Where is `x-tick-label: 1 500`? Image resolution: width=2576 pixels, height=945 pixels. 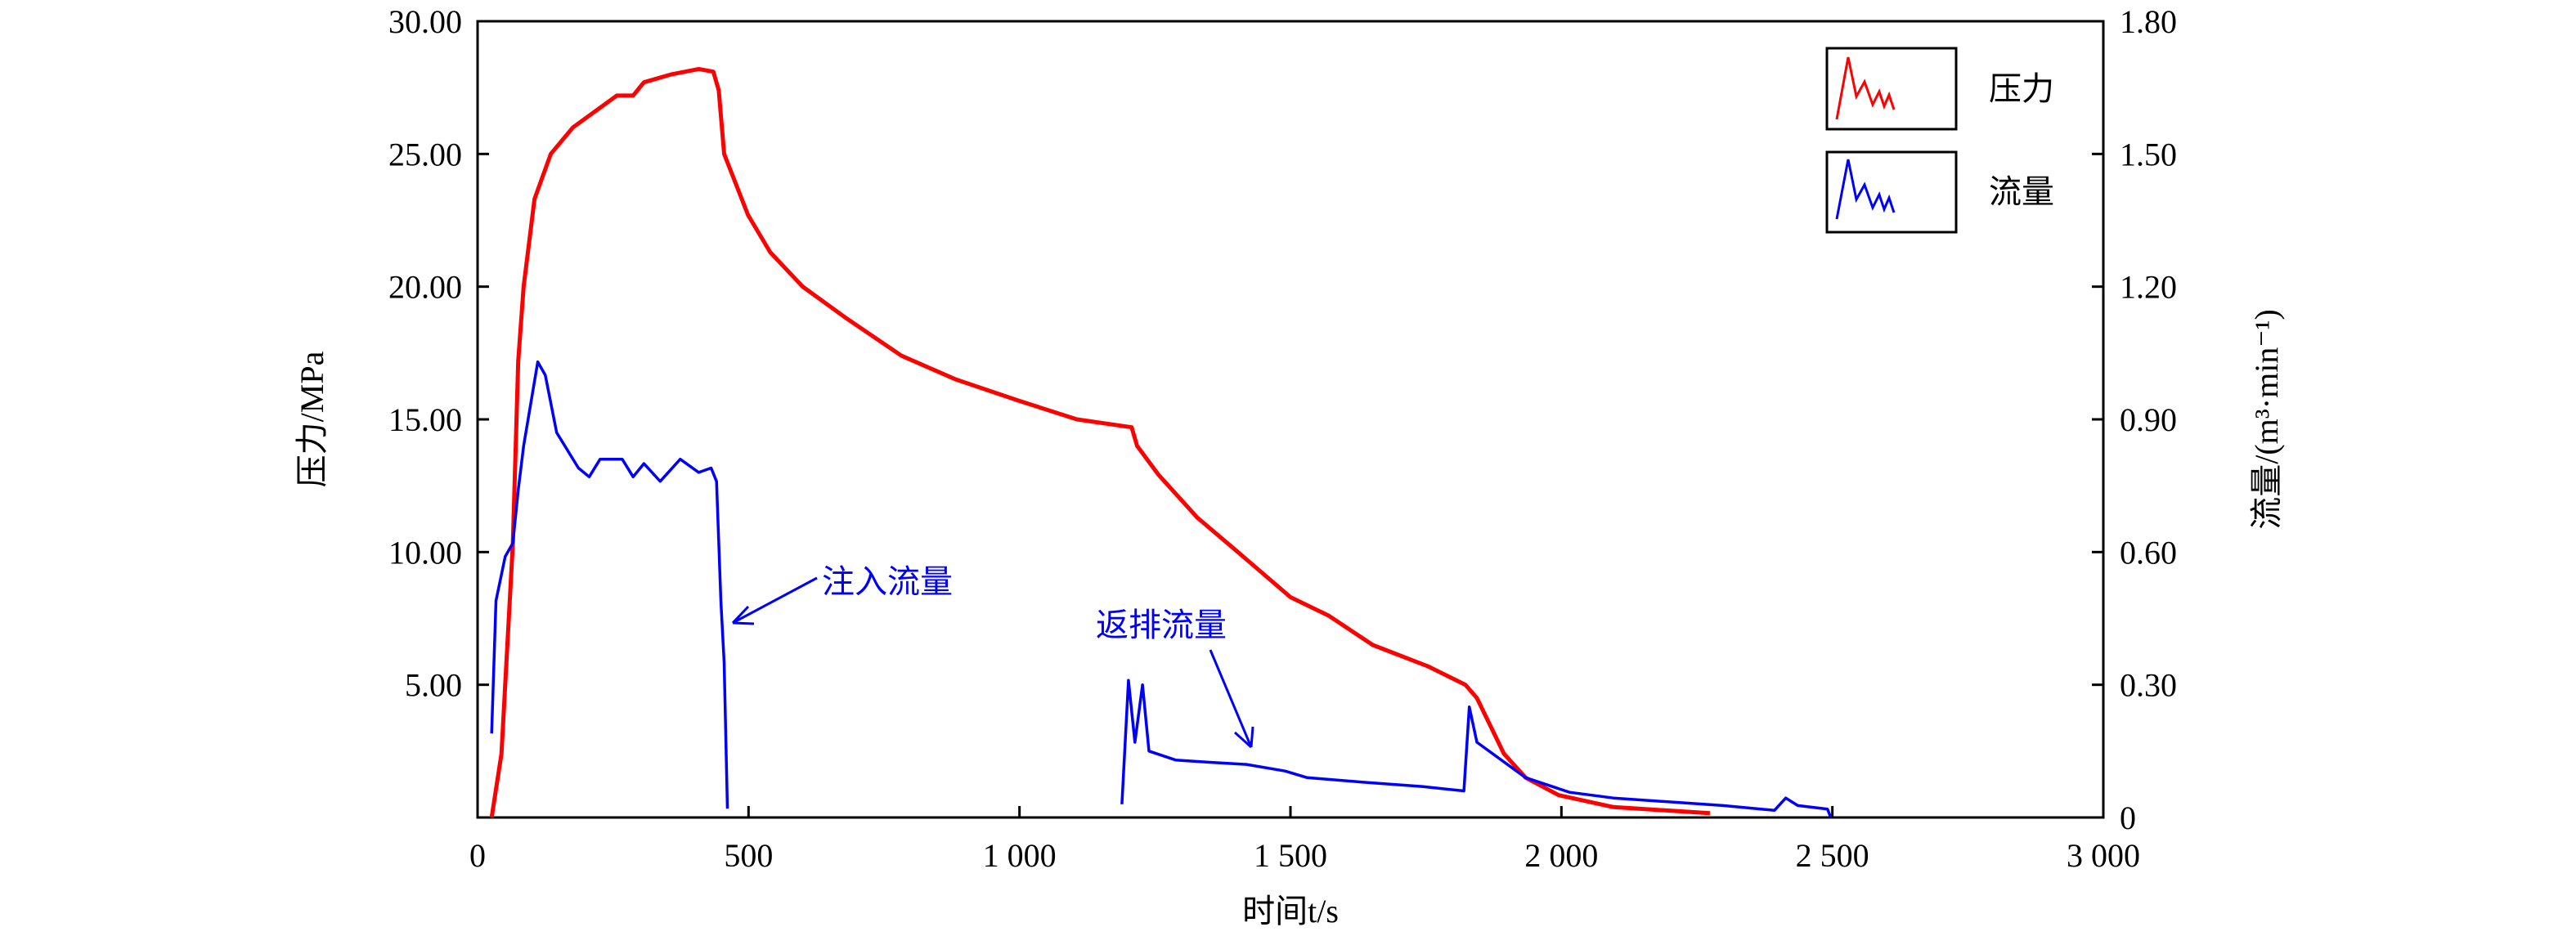 x-tick-label: 1 500 is located at coordinates (1290, 855).